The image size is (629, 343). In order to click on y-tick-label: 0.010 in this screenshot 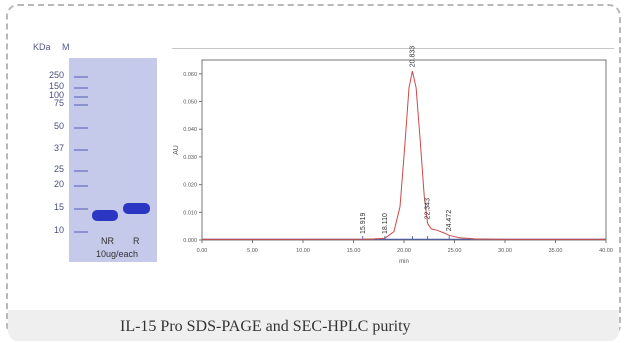, I will do `click(190, 213)`.